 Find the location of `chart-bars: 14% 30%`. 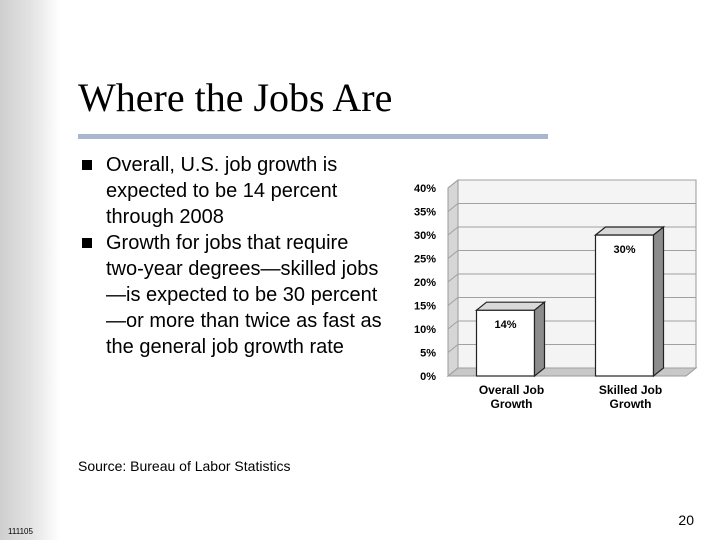

chart-bars: 14% 30% is located at coordinates (570, 301).